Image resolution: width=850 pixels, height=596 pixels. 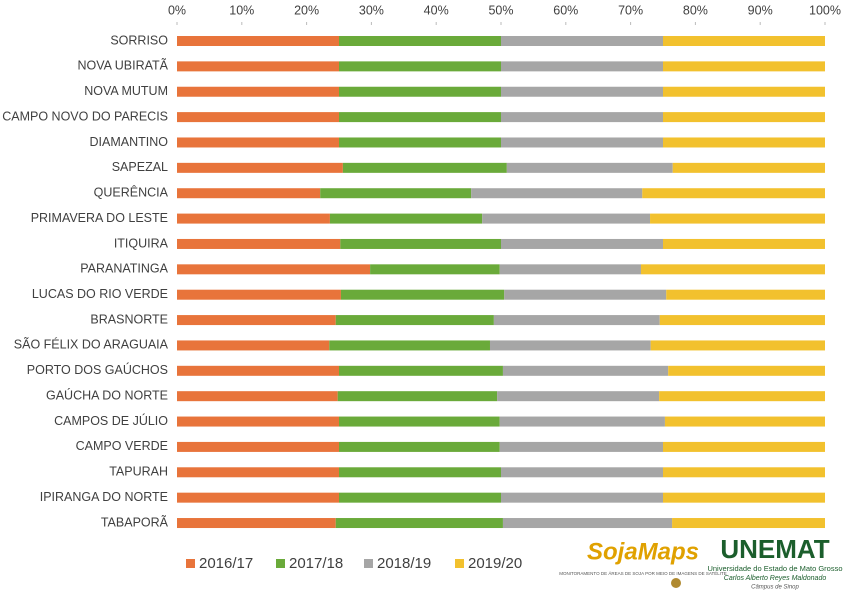 What do you see at coordinates (122, 446) in the screenshot?
I see `y-tick-label: CAMPO VERDE` at bounding box center [122, 446].